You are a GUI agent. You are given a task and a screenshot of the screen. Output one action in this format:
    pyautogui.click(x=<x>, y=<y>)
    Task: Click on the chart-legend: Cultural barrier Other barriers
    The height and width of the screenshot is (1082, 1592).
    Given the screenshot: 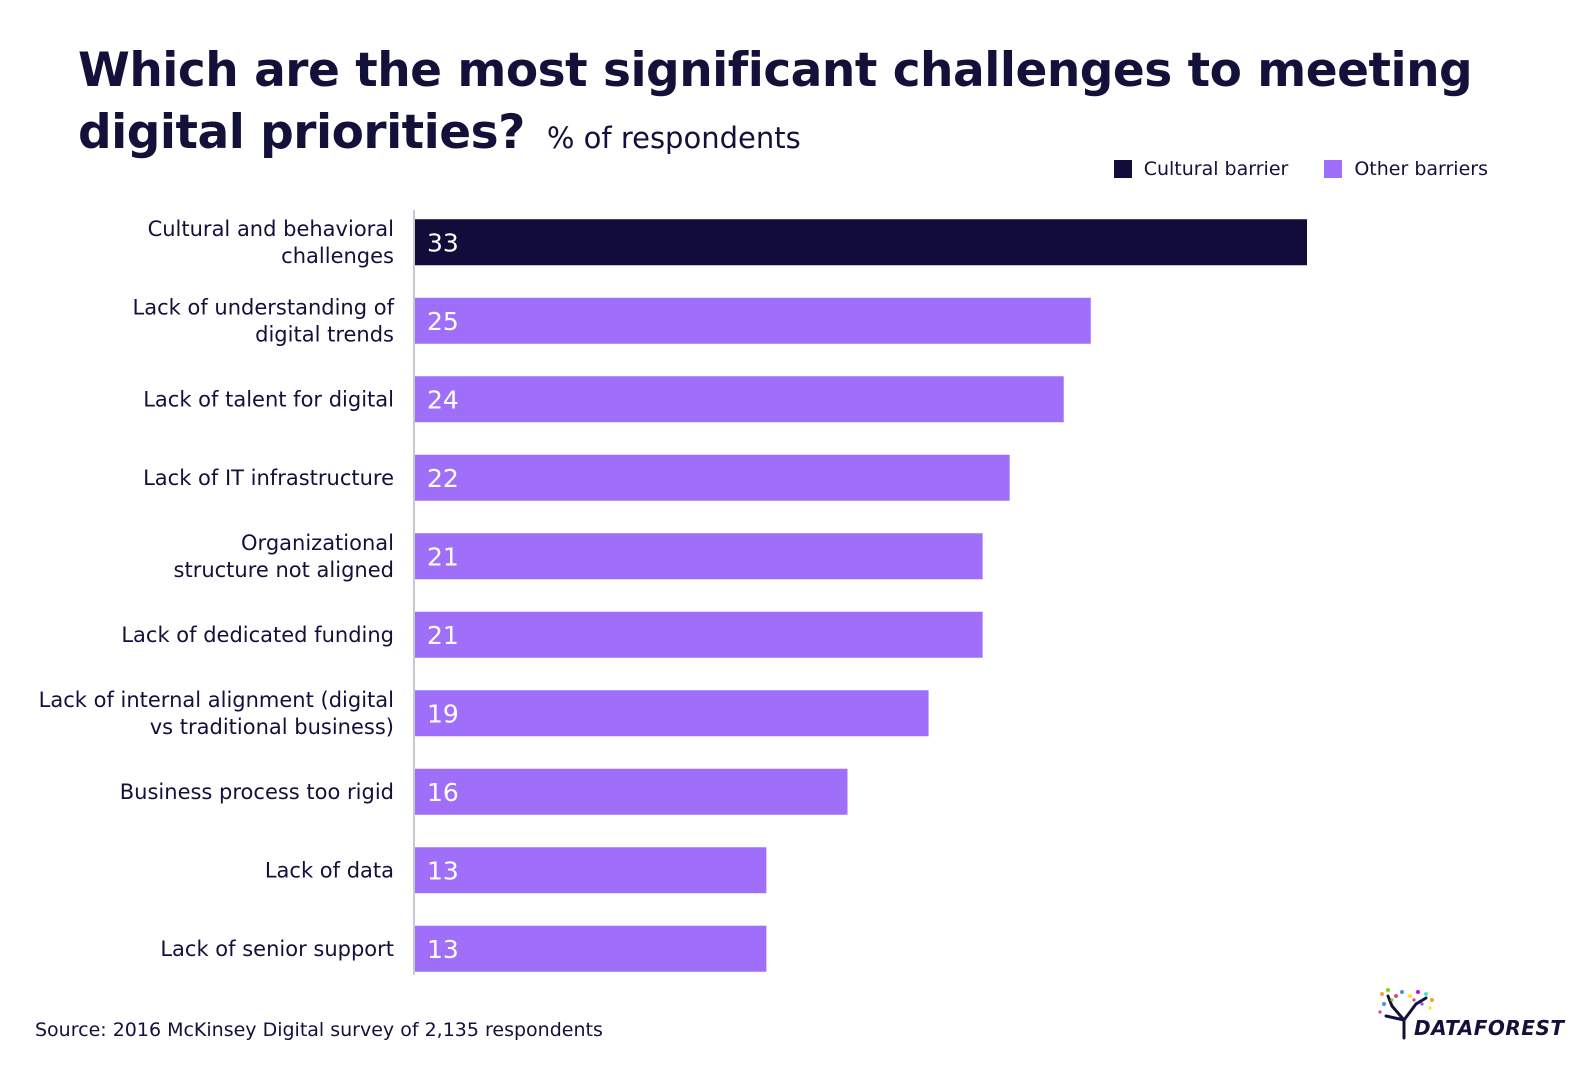 What is the action you would take?
    pyautogui.click(x=1283, y=169)
    